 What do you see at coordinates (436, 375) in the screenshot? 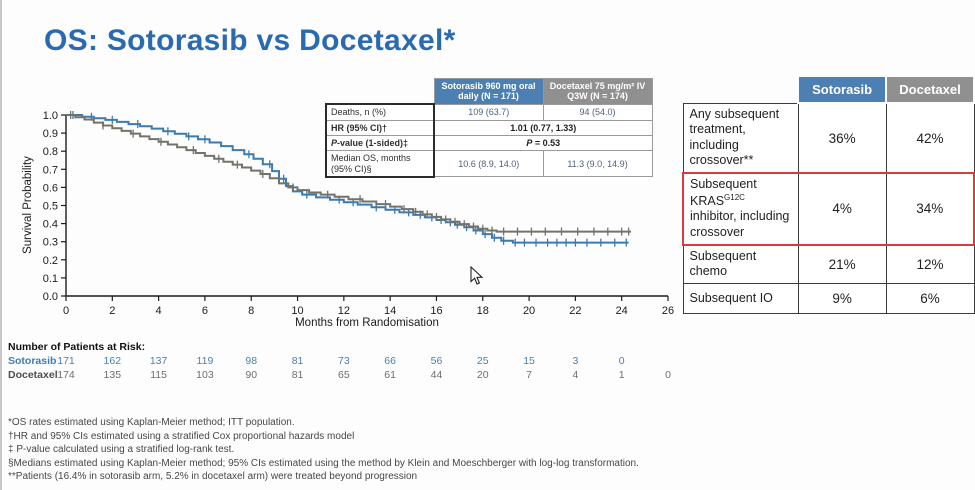
I see `risk-value: 44` at bounding box center [436, 375].